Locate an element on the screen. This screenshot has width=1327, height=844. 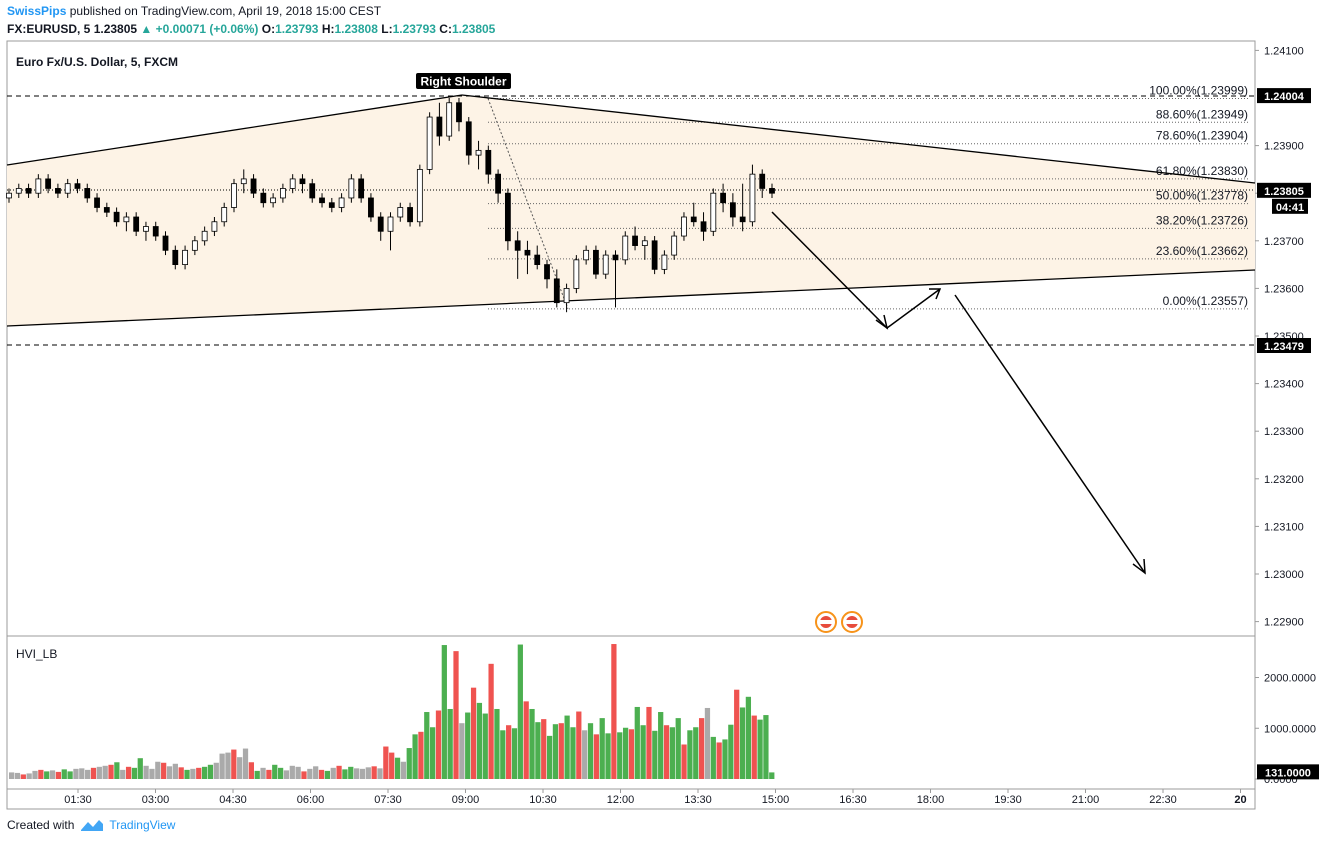
time-tick-label: 20 is located at coordinates (1240, 800).